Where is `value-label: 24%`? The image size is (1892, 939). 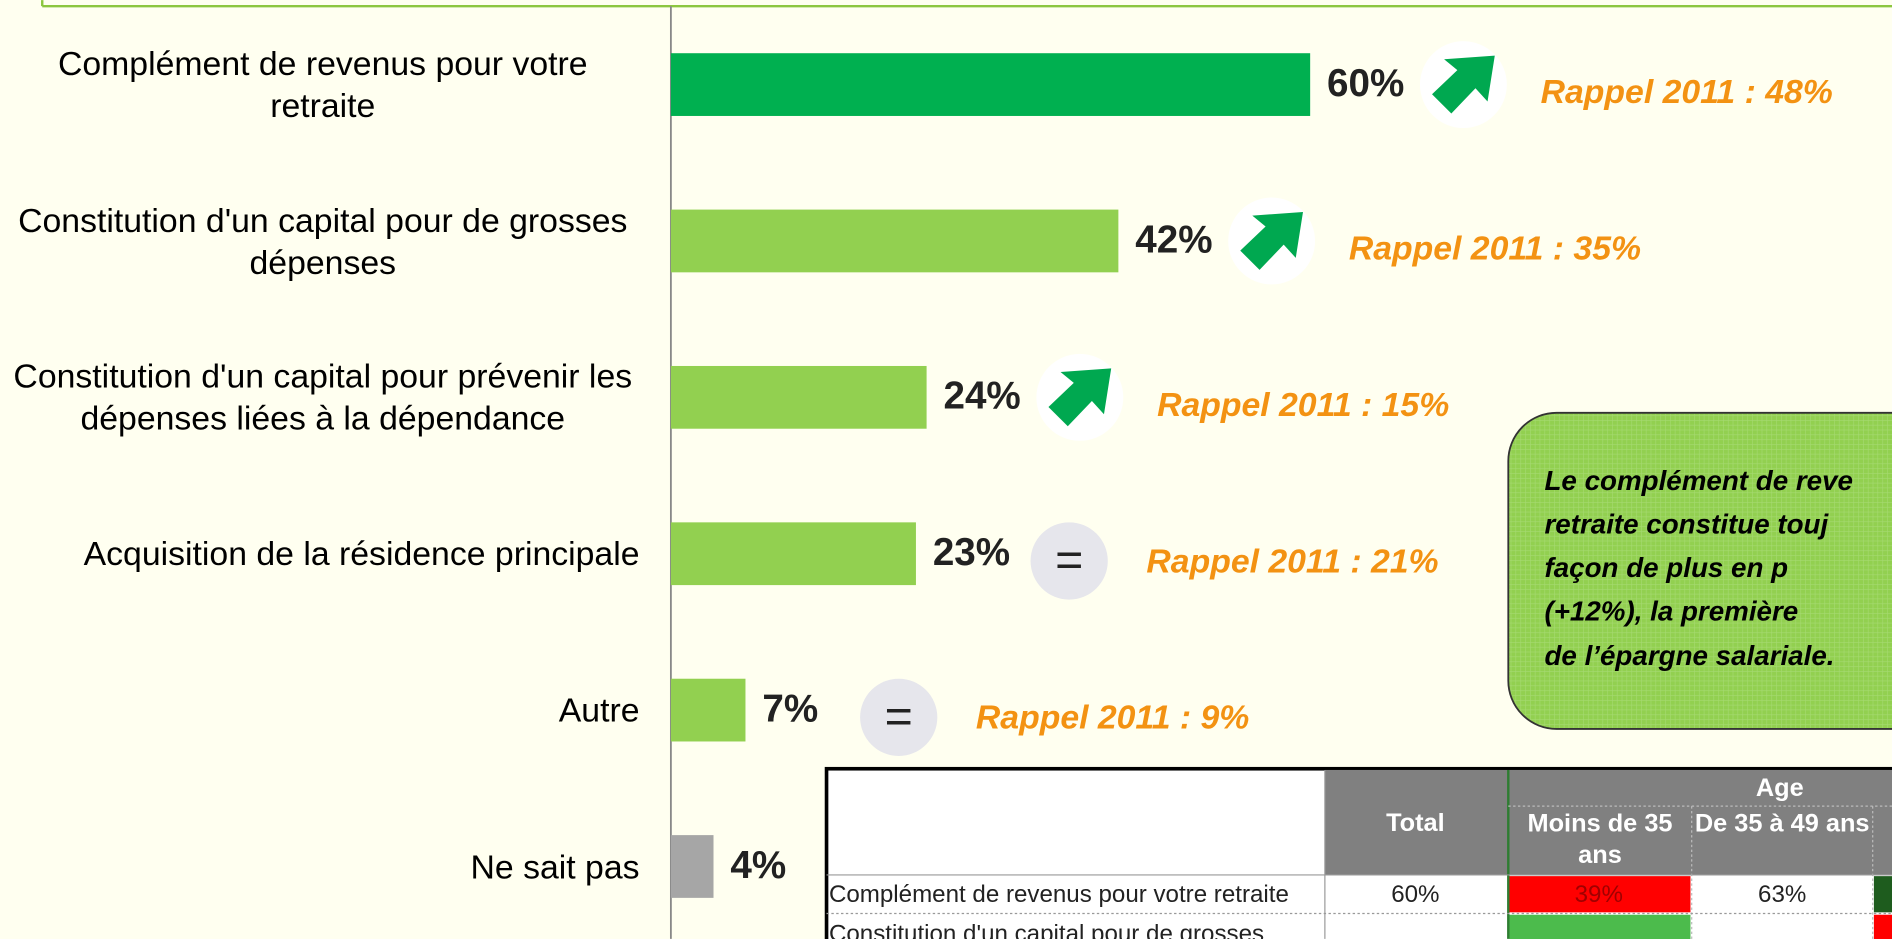 value-label: 24% is located at coordinates (981, 396).